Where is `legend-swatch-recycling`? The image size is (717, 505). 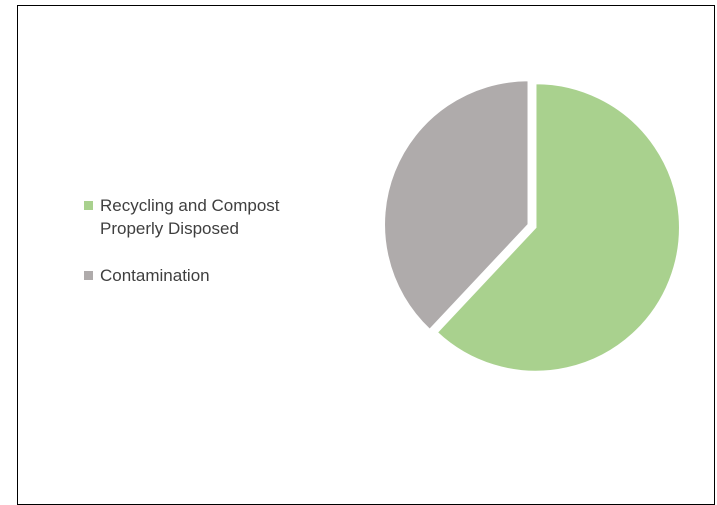 legend-swatch-recycling is located at coordinates (88, 205).